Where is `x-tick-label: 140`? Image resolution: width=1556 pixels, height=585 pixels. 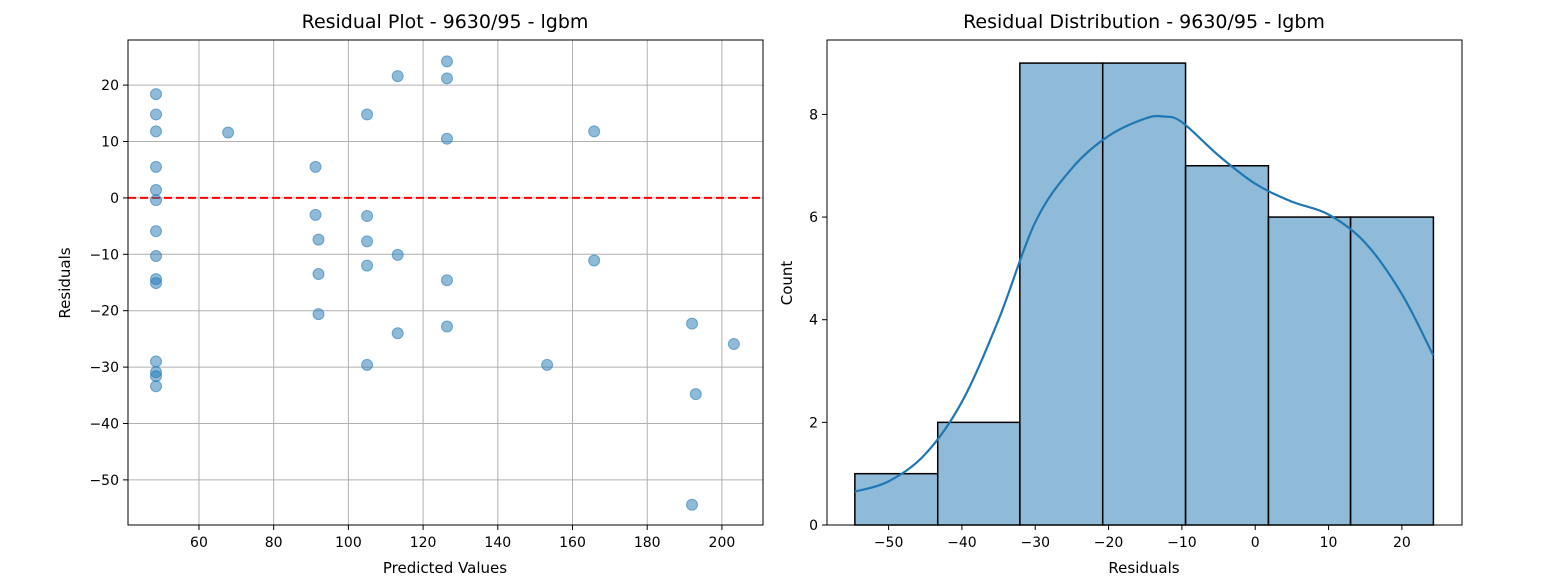
x-tick-label: 140 is located at coordinates (497, 543).